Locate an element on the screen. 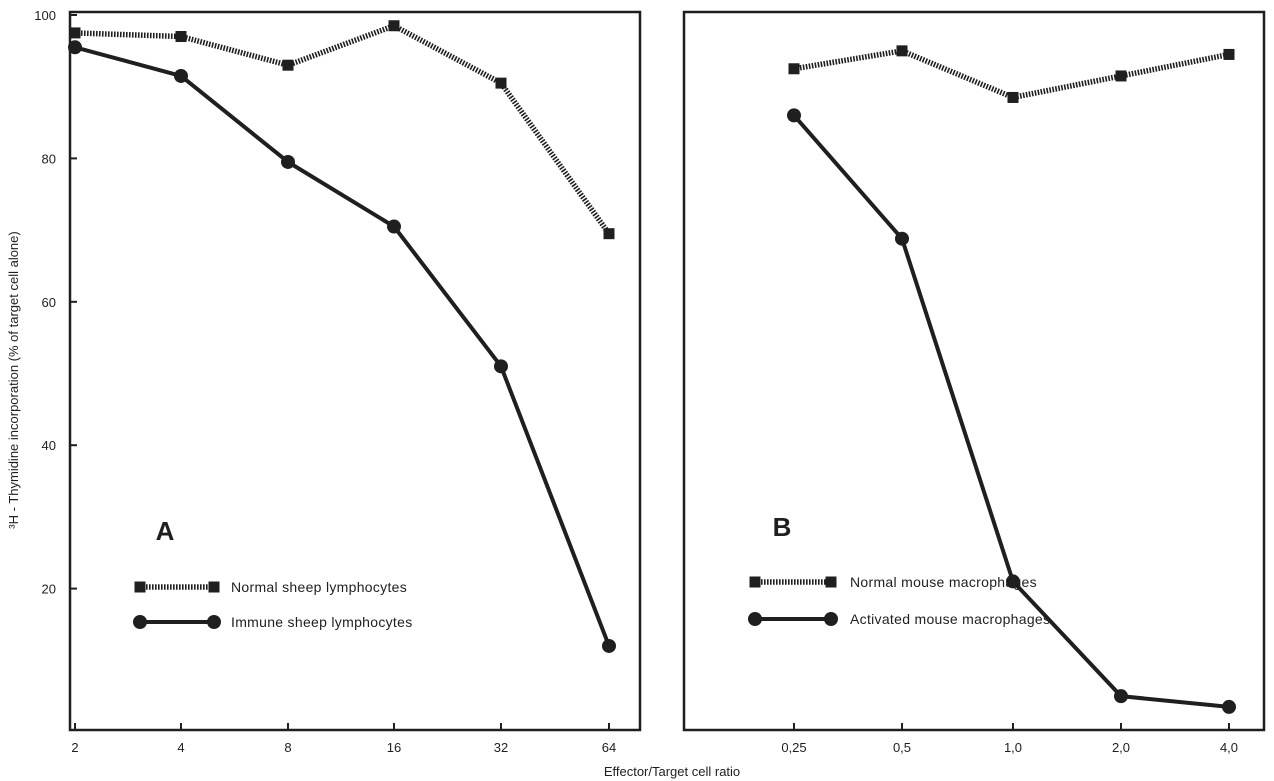 The width and height of the screenshot is (1274, 781). x-tick-label: 4,0 is located at coordinates (1229, 747).